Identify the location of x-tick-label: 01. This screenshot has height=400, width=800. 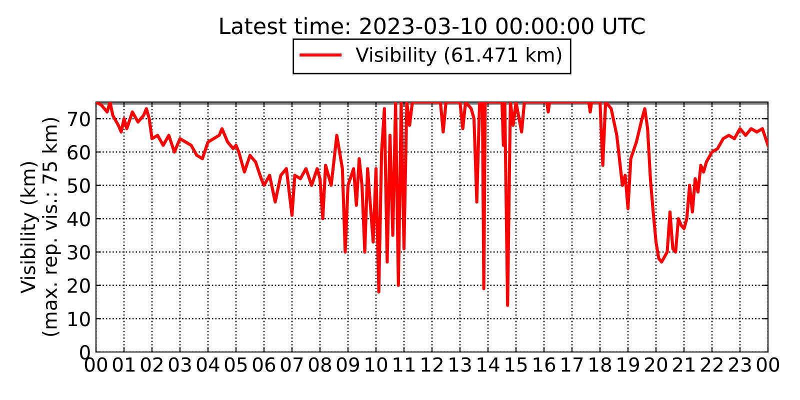
(123, 364).